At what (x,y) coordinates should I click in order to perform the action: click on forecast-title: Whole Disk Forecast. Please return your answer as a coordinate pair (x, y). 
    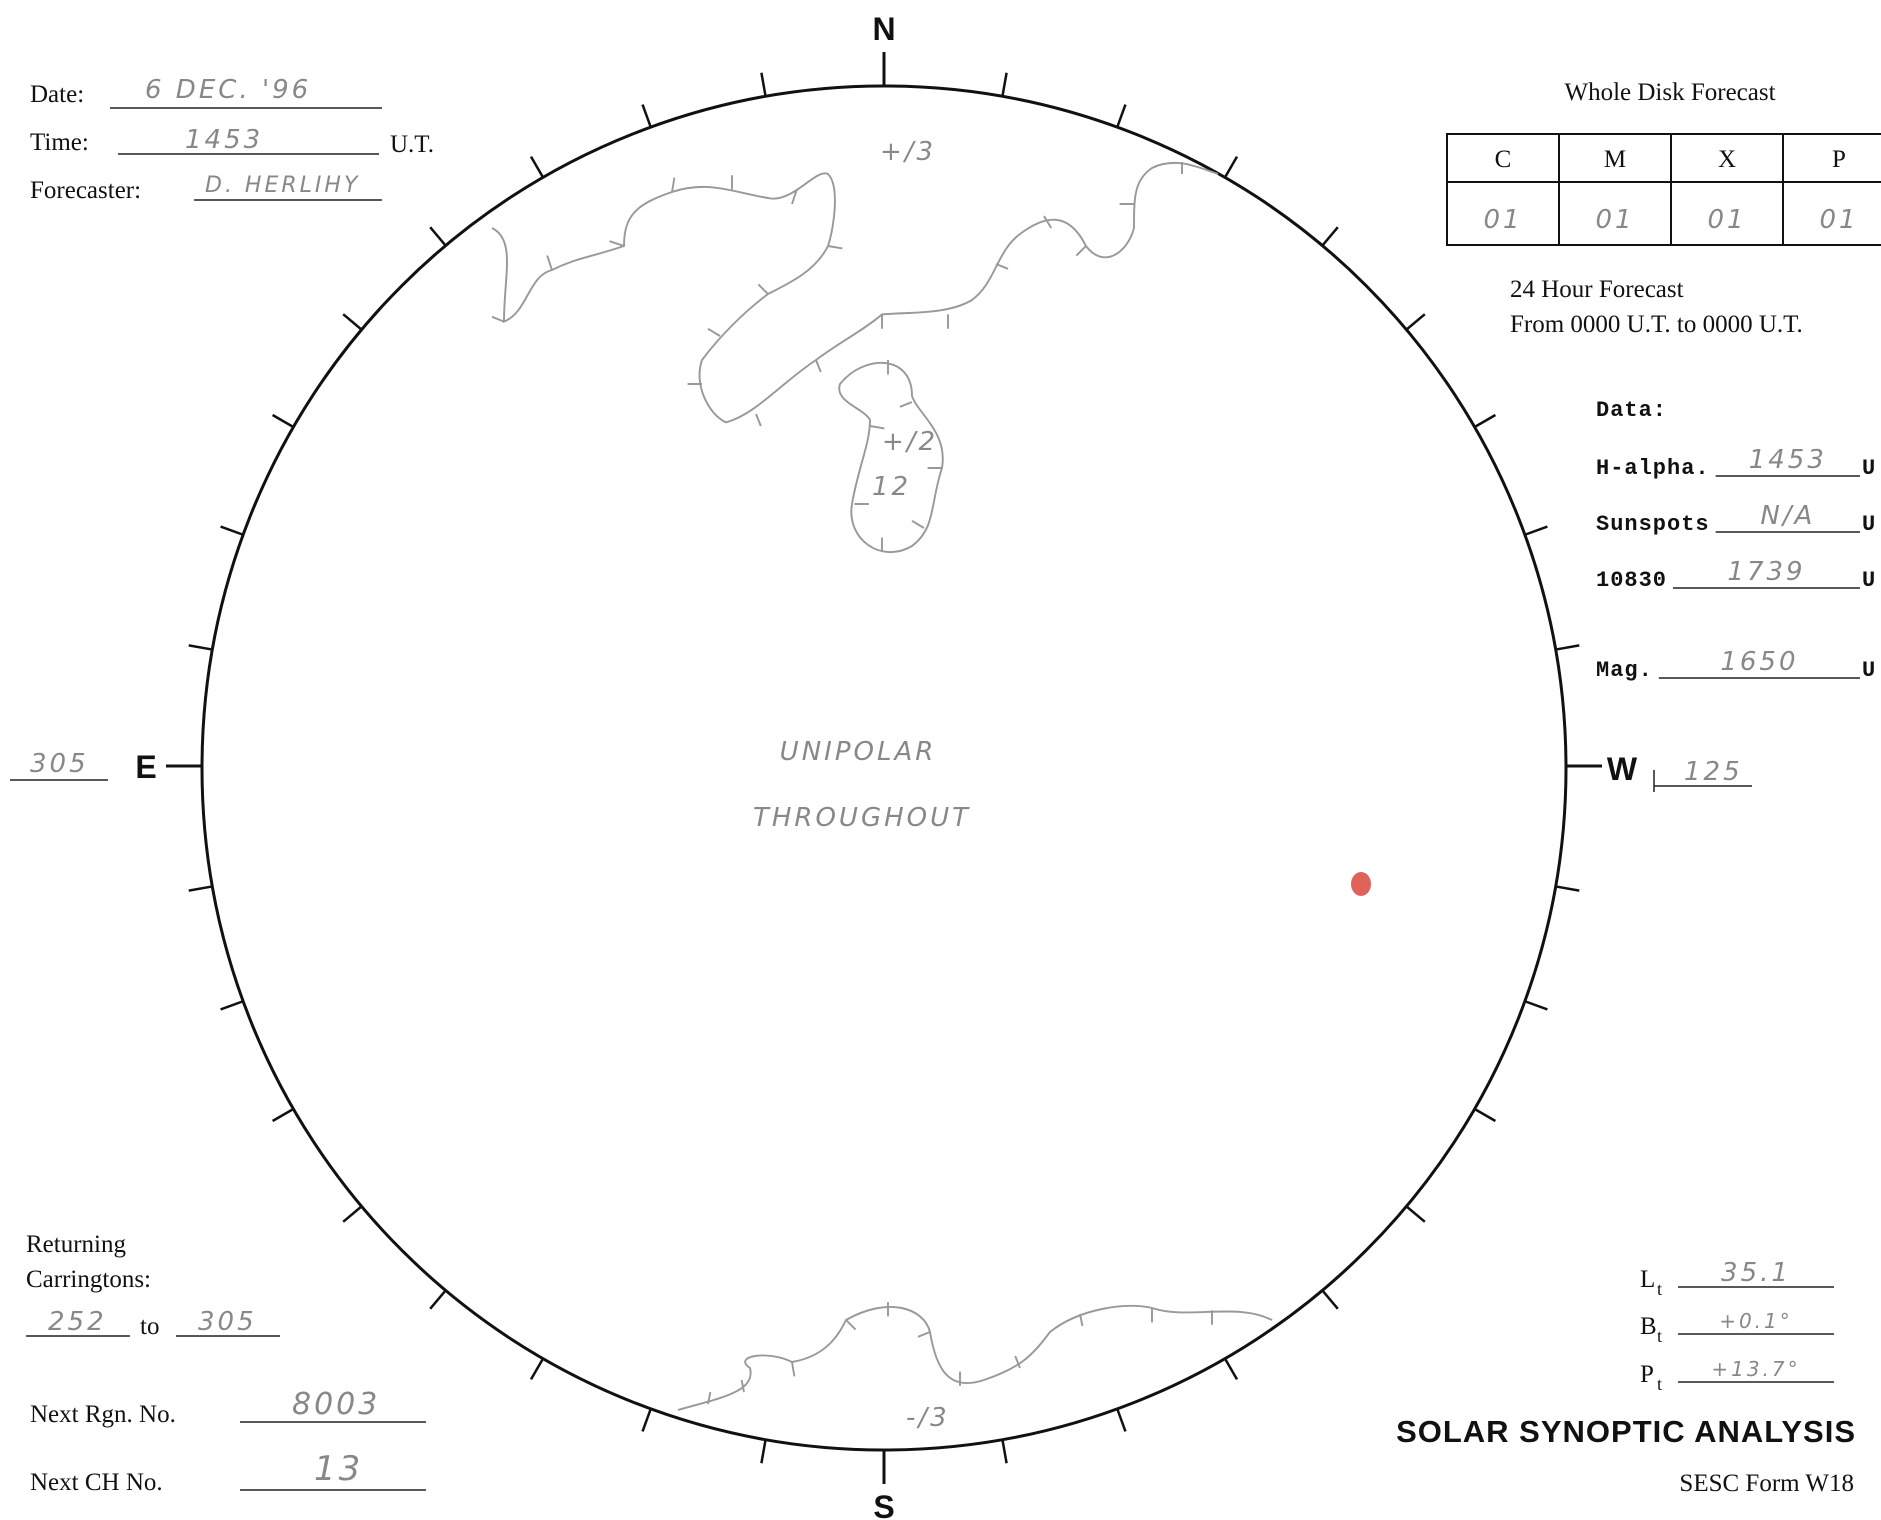
    Looking at the image, I should click on (1669, 92).